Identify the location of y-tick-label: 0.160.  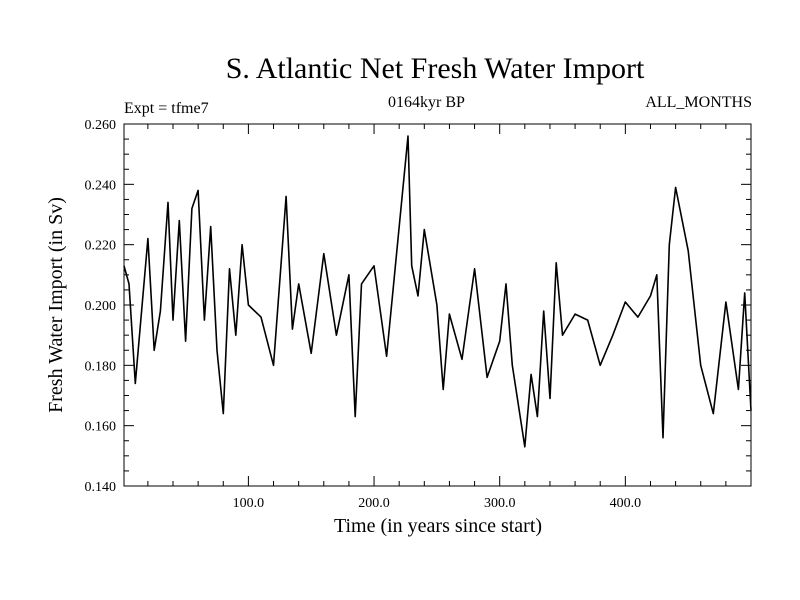
(101, 427).